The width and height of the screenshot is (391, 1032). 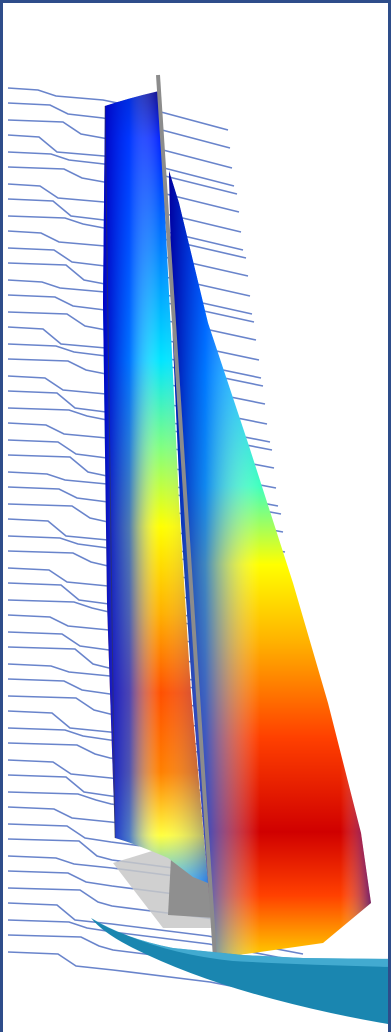 I want to click on forestay, so click(x=110, y=472).